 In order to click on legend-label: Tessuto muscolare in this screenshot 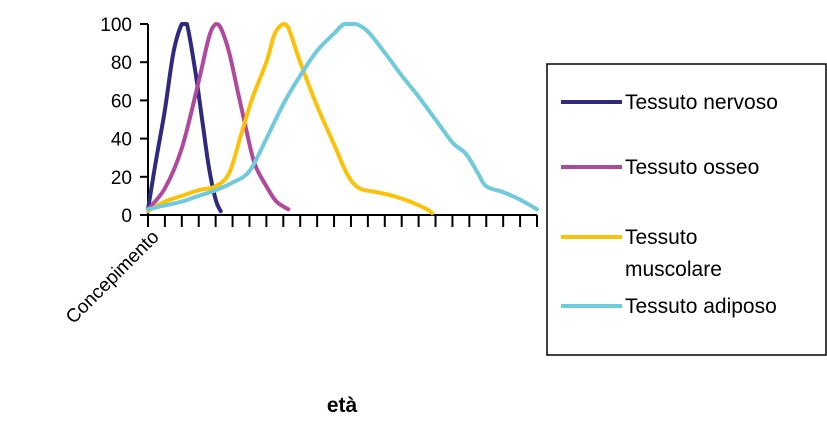, I will do `click(673, 253)`.